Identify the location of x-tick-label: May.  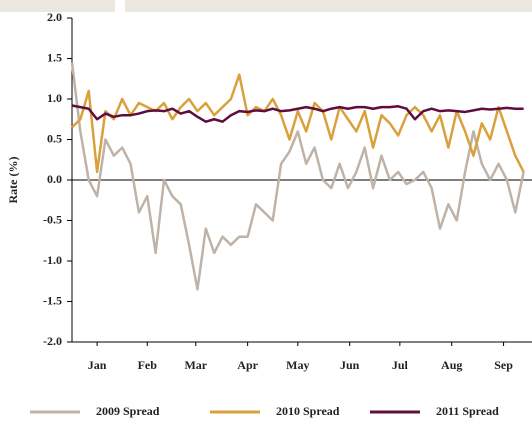
(297, 365).